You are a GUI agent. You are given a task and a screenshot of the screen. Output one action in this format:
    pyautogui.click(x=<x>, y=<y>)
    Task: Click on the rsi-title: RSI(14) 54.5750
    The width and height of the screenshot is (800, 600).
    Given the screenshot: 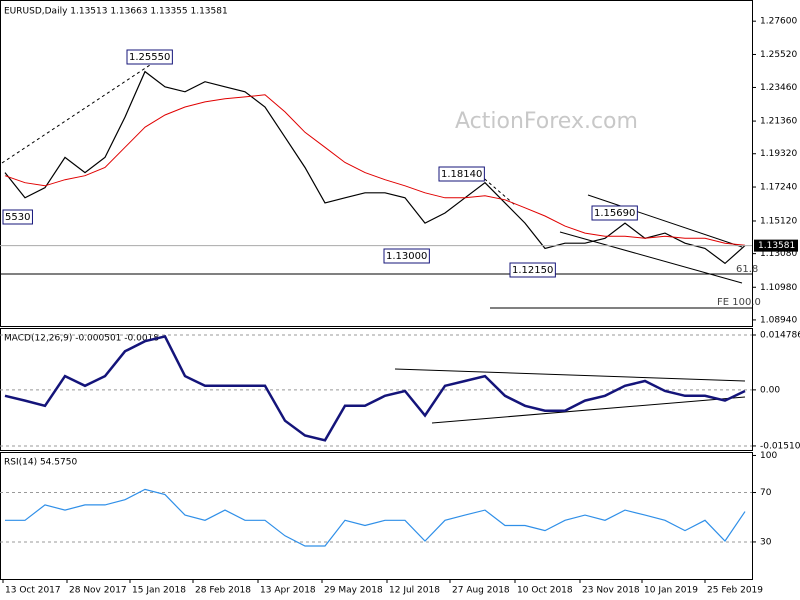 What is the action you would take?
    pyautogui.click(x=40, y=463)
    